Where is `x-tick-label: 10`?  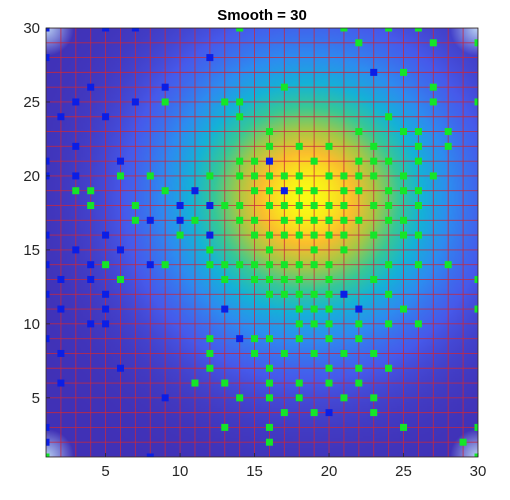 x-tick-label: 10 is located at coordinates (180, 471).